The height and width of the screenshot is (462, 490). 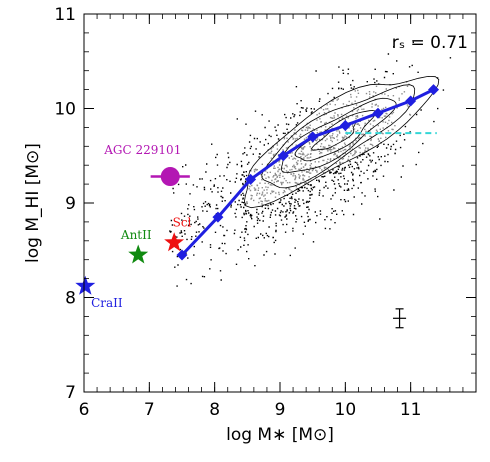 I want to click on y-tick-label: 11, so click(x=65, y=15).